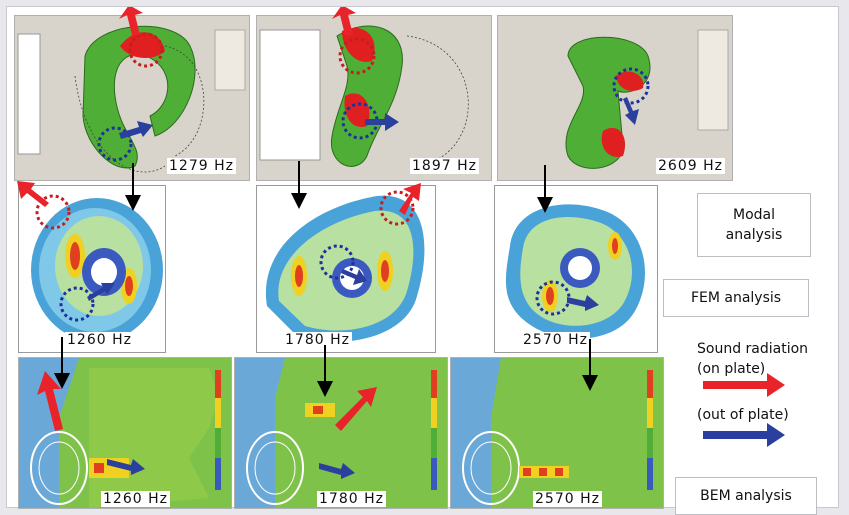 The height and width of the screenshot is (515, 849). I want to click on bem-panel-3: 2570 Hz, so click(557, 433).